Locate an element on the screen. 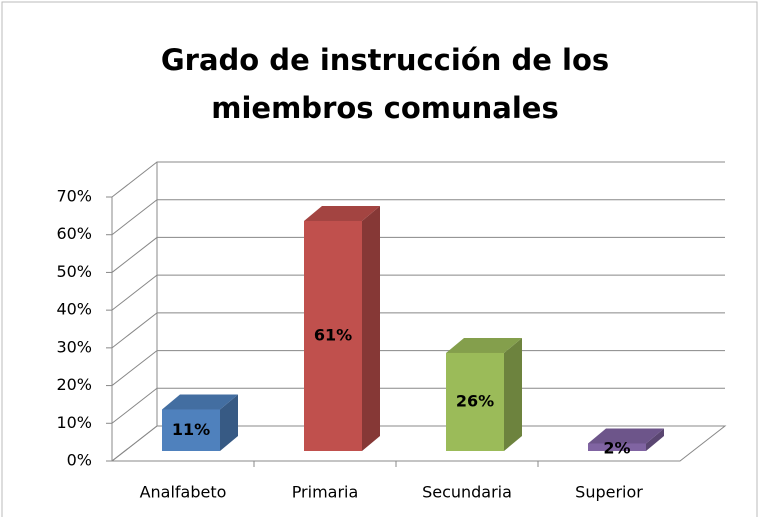  x-tick-label: Primaria is located at coordinates (325, 492).